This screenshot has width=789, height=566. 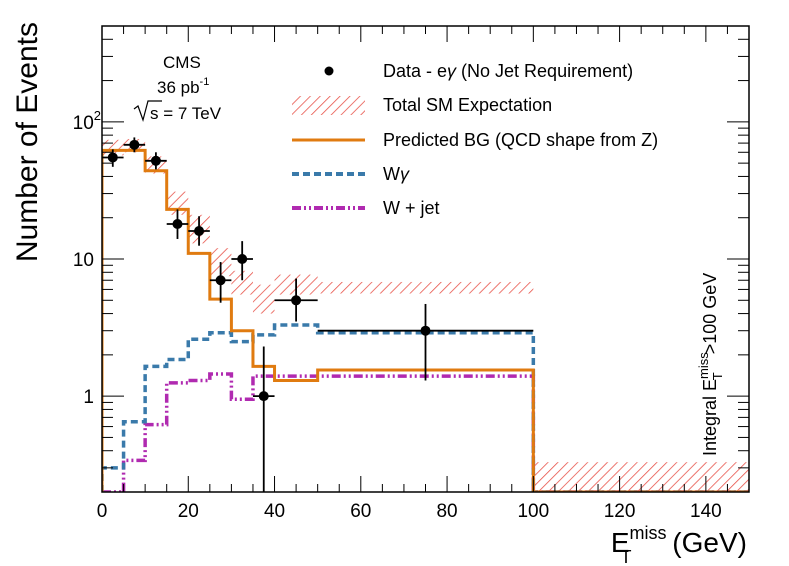 I want to click on side-label-prefix: Integral E, so click(x=710, y=417).